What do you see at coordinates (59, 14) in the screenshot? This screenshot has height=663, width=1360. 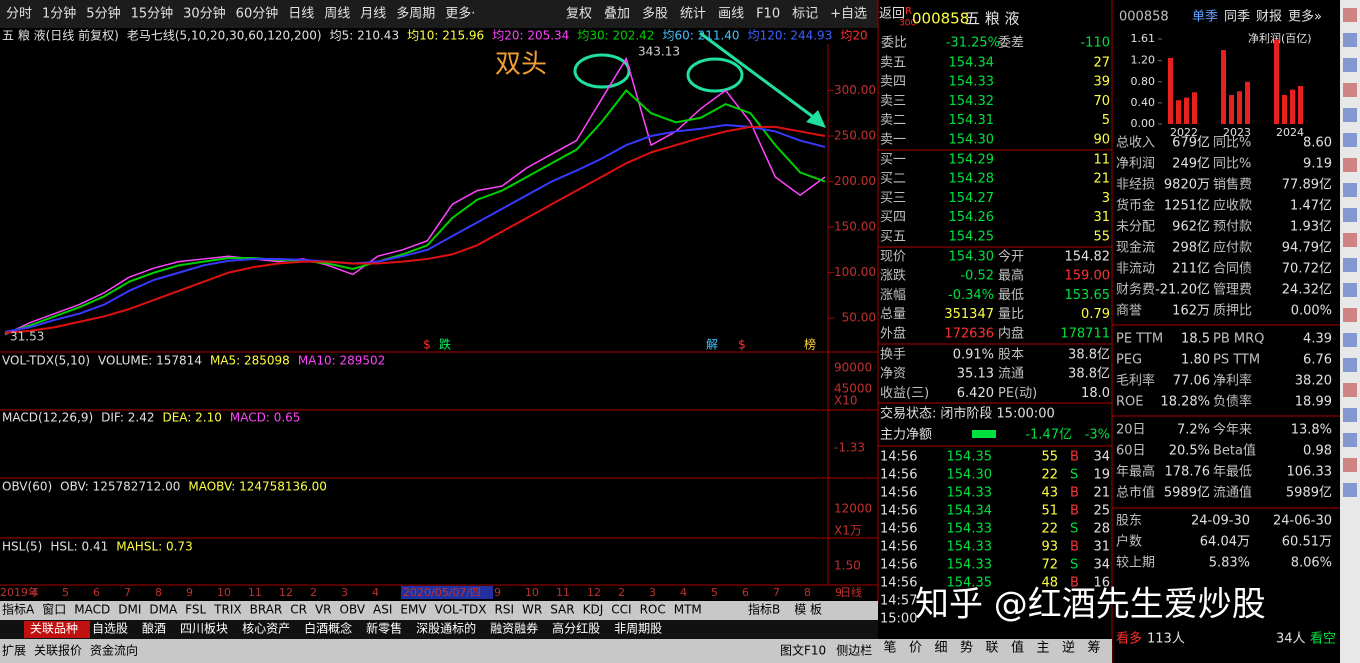 I see `toolbar-button: 1分钟` at bounding box center [59, 14].